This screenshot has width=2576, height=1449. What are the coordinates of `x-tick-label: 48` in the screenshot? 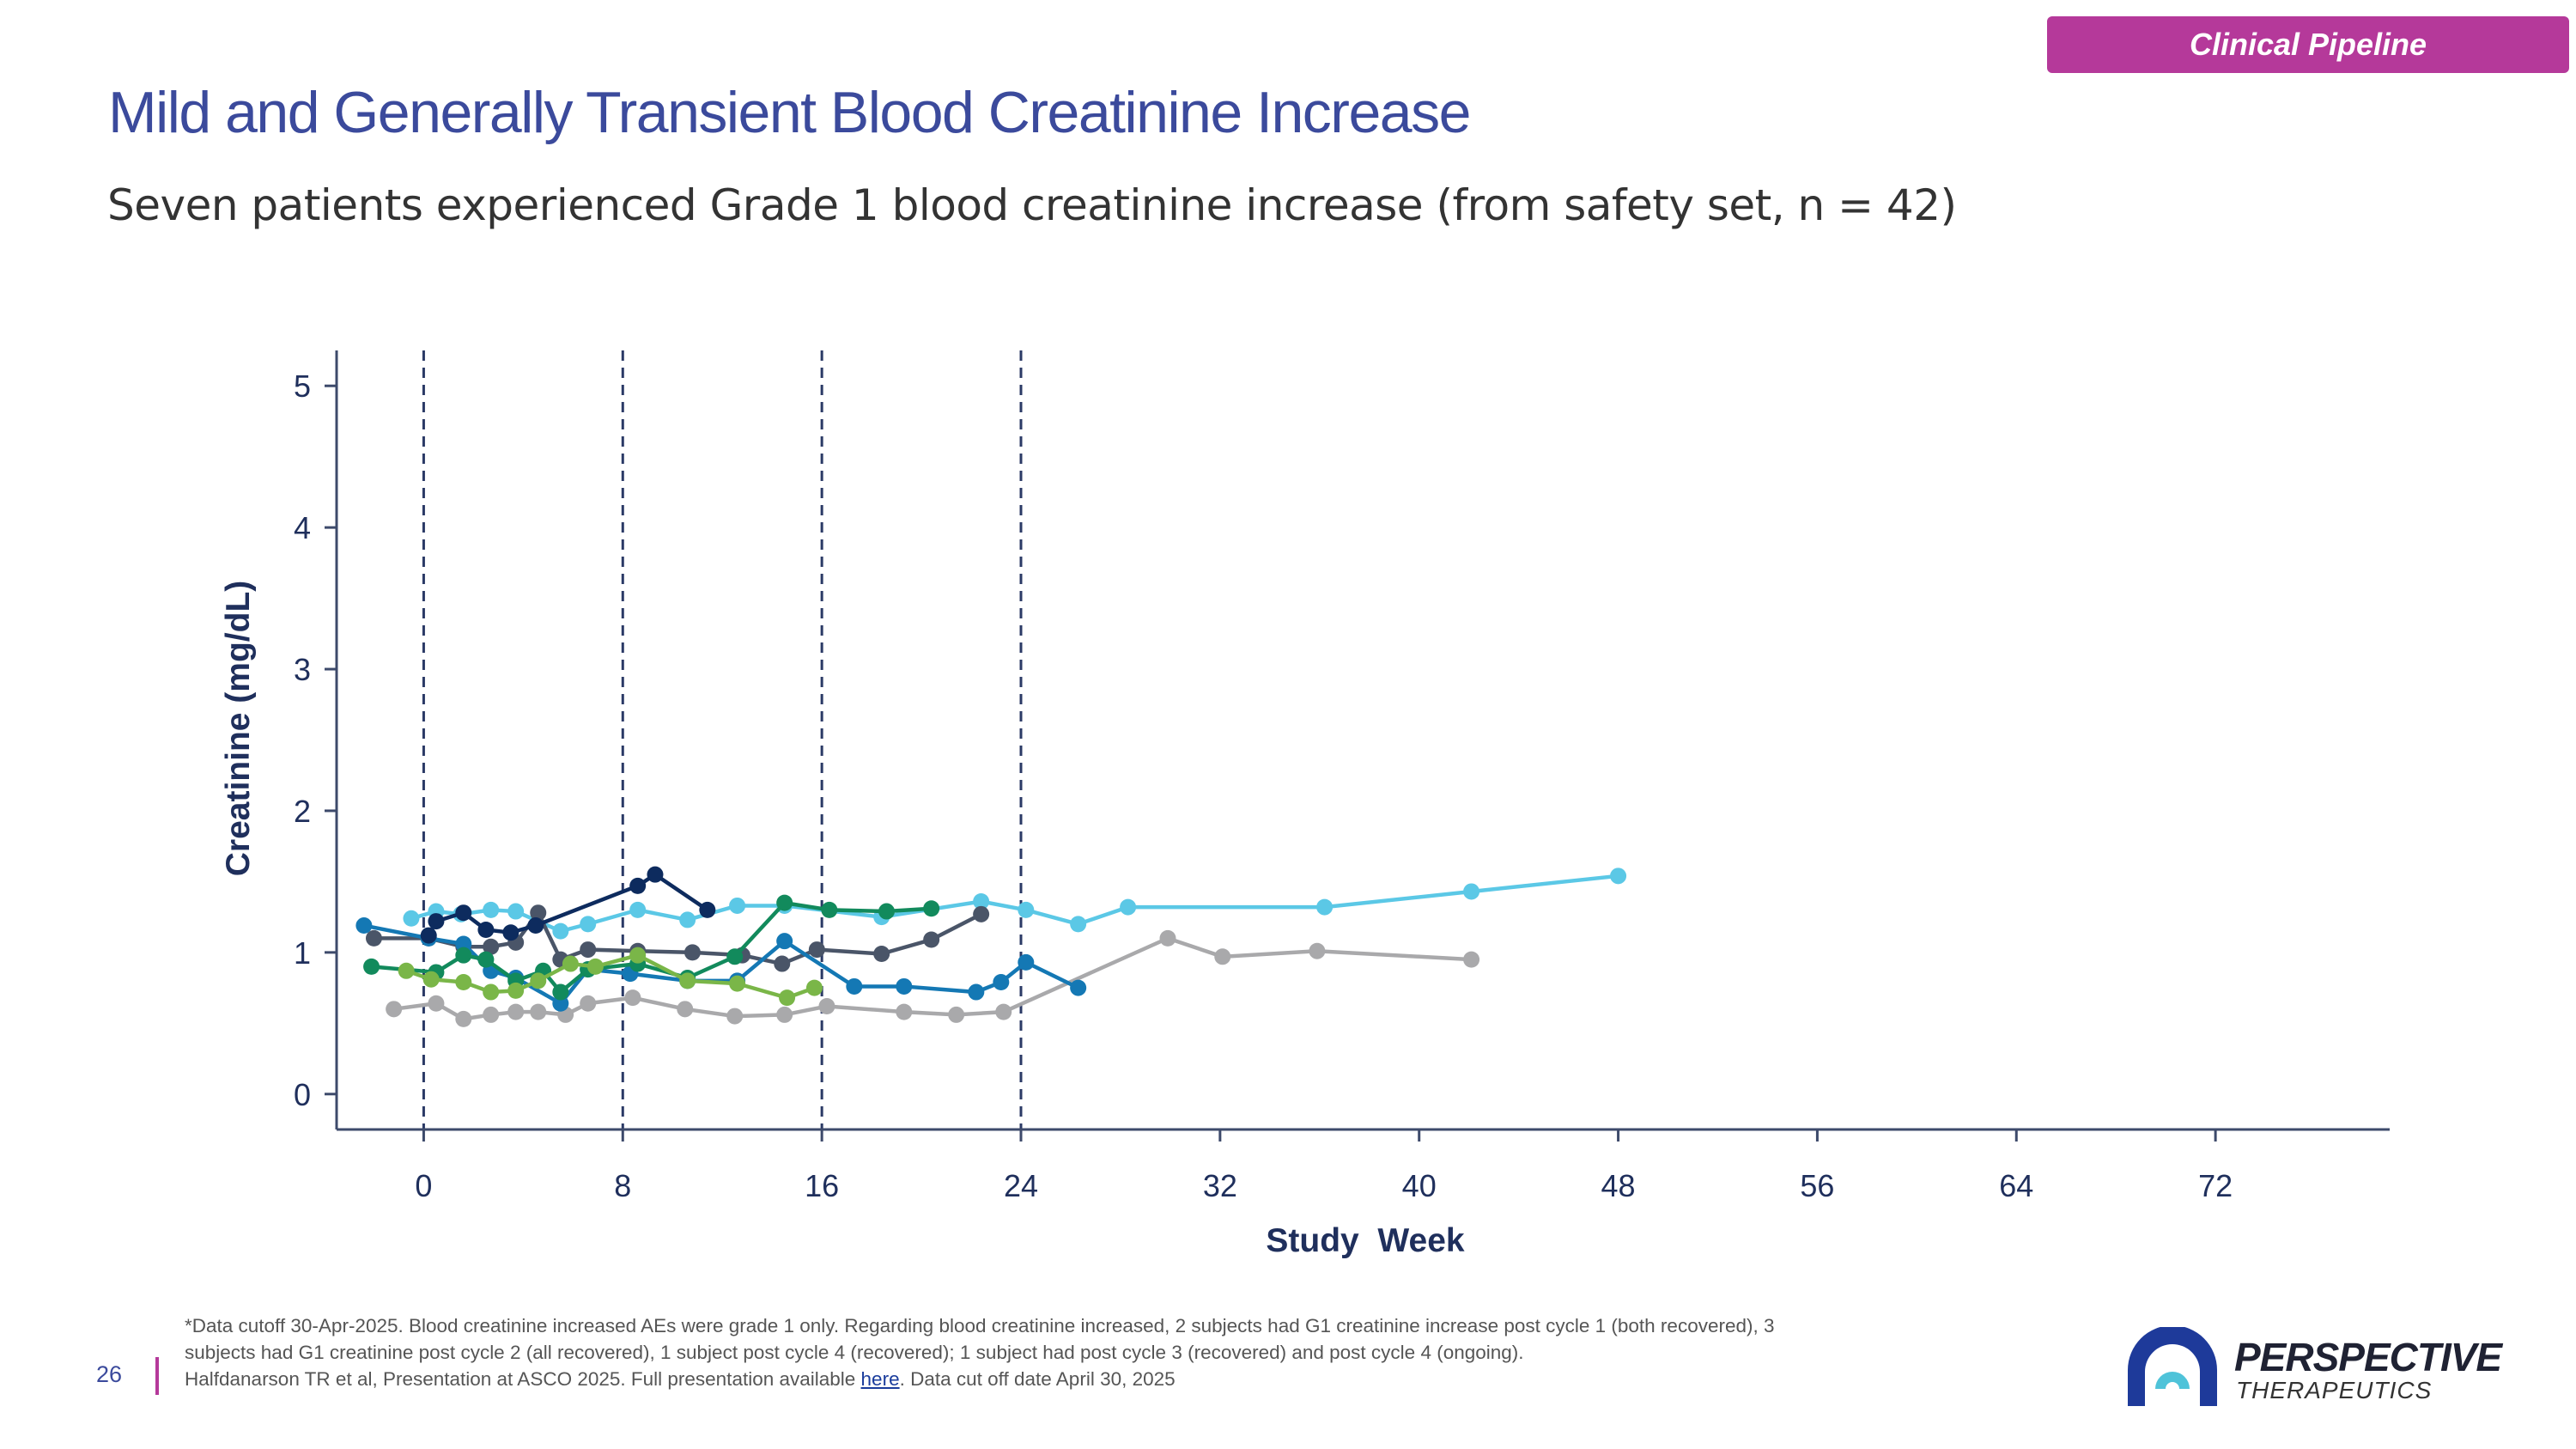 It's located at (1619, 1185).